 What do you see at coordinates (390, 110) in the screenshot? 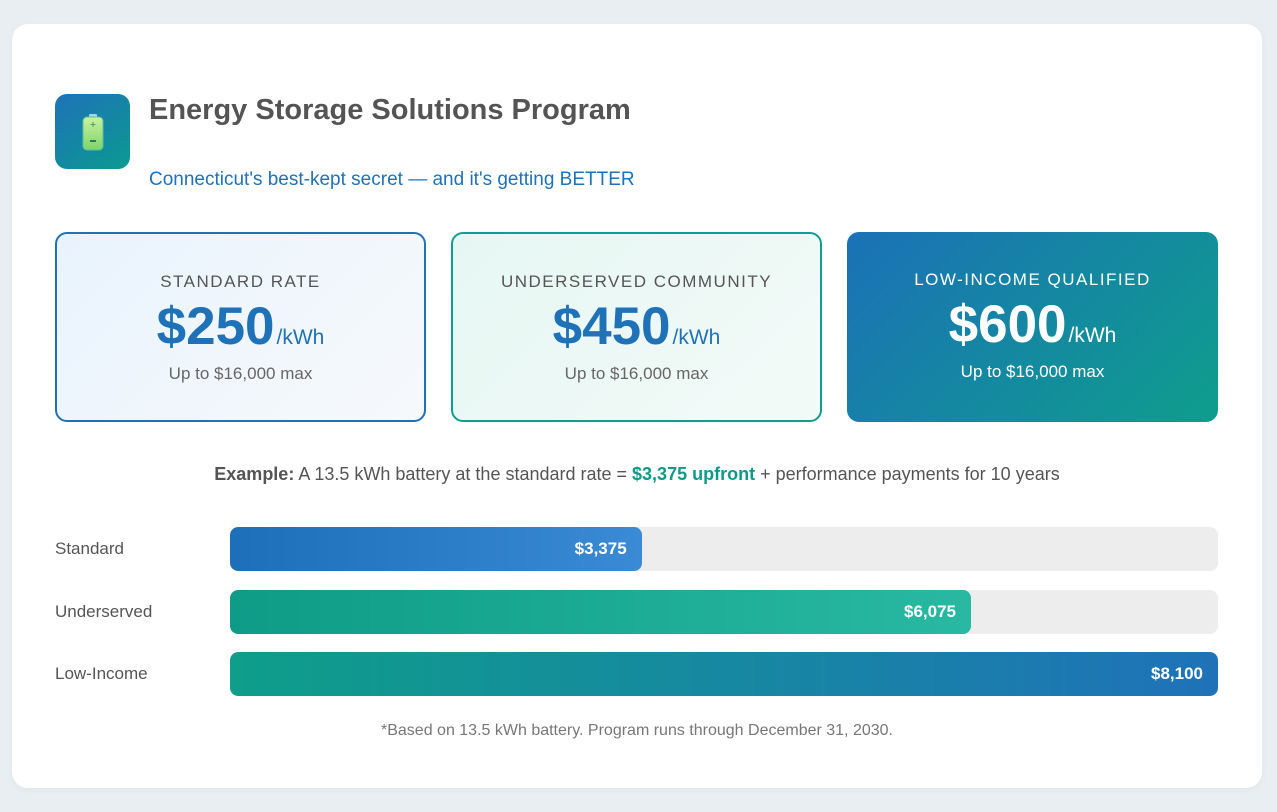
I see `page-title: Energy Storage Solutions Program` at bounding box center [390, 110].